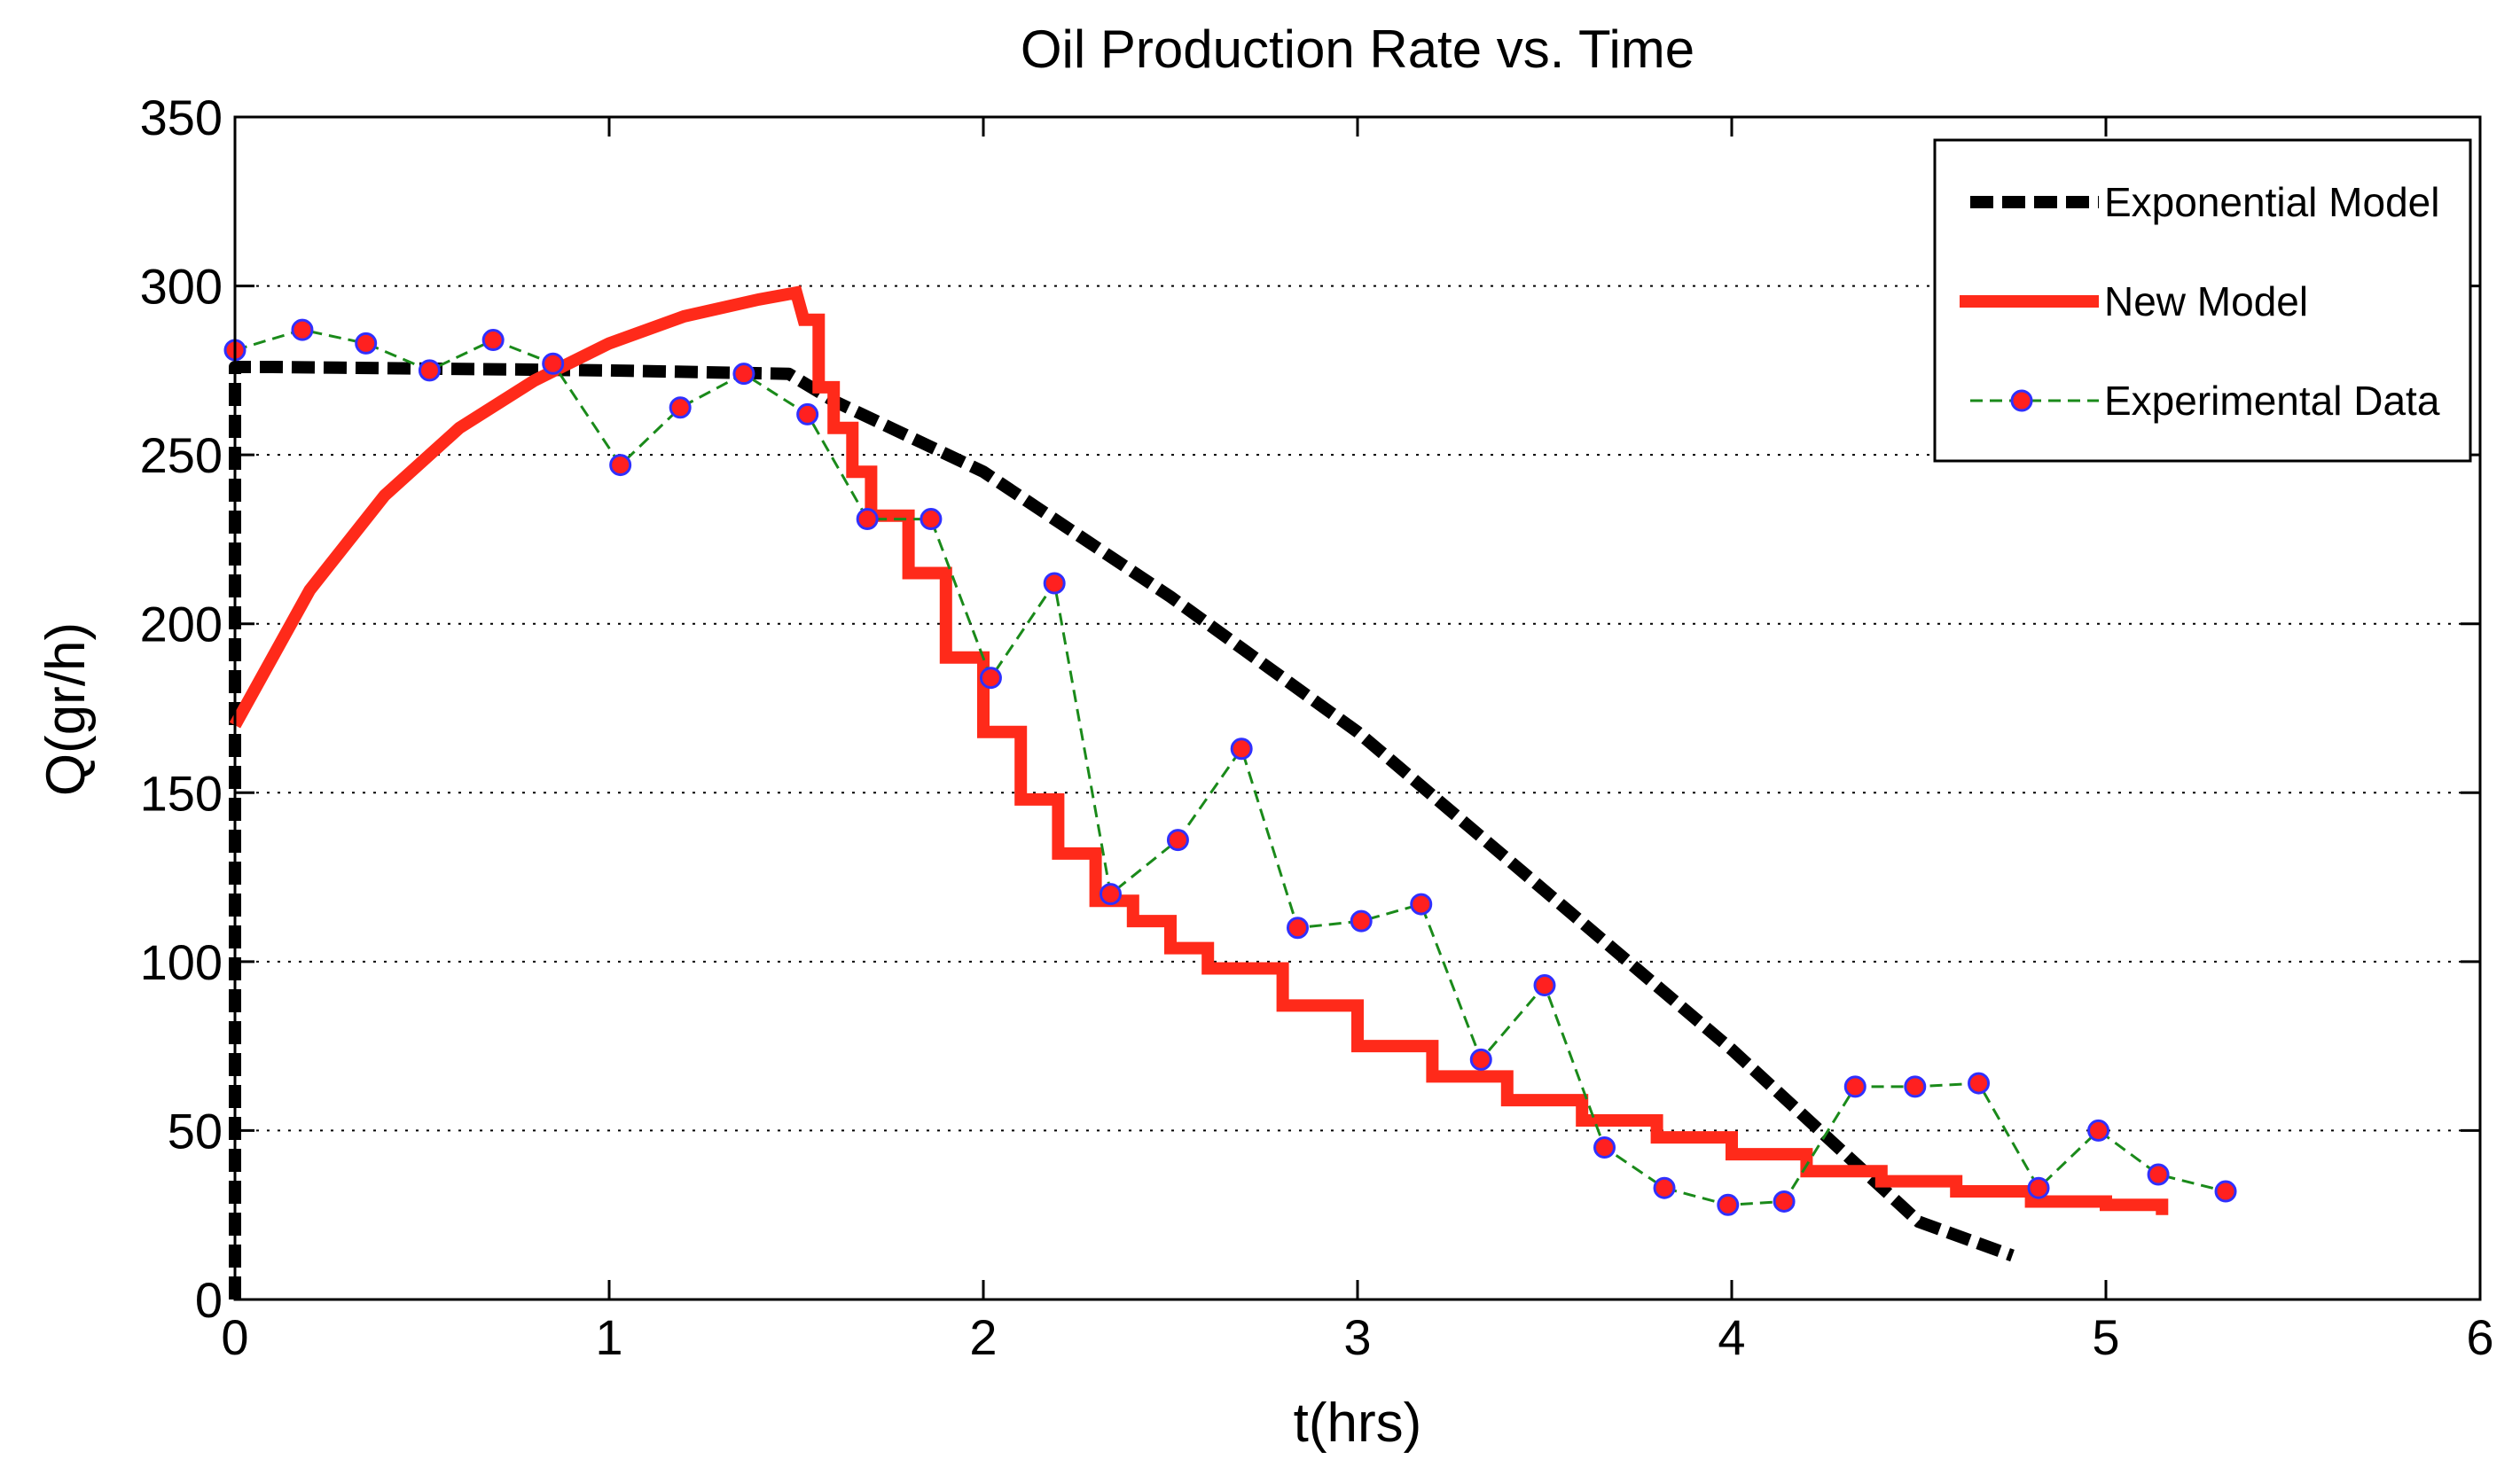 The height and width of the screenshot is (1475, 2520). I want to click on legend-label-experimental: Experimental Data, so click(2272, 401).